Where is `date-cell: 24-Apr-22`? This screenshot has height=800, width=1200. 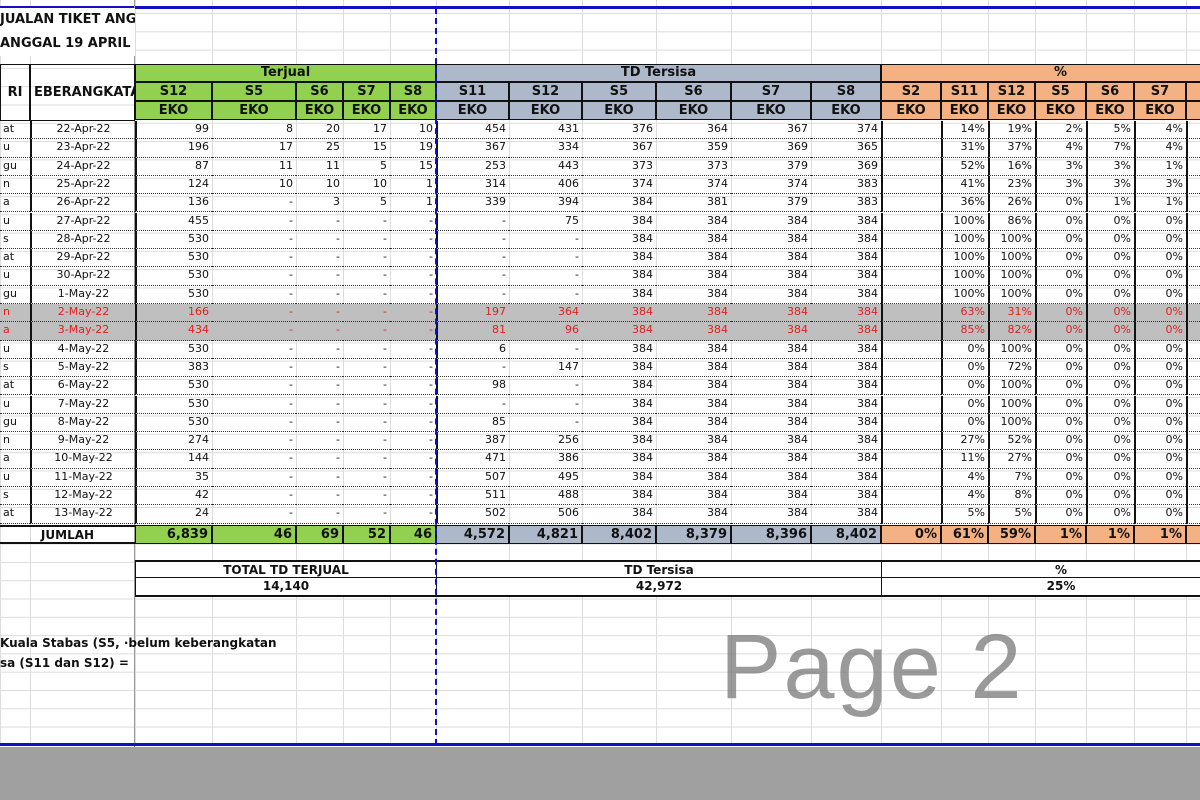
date-cell: 24-Apr-22 is located at coordinates (82, 166).